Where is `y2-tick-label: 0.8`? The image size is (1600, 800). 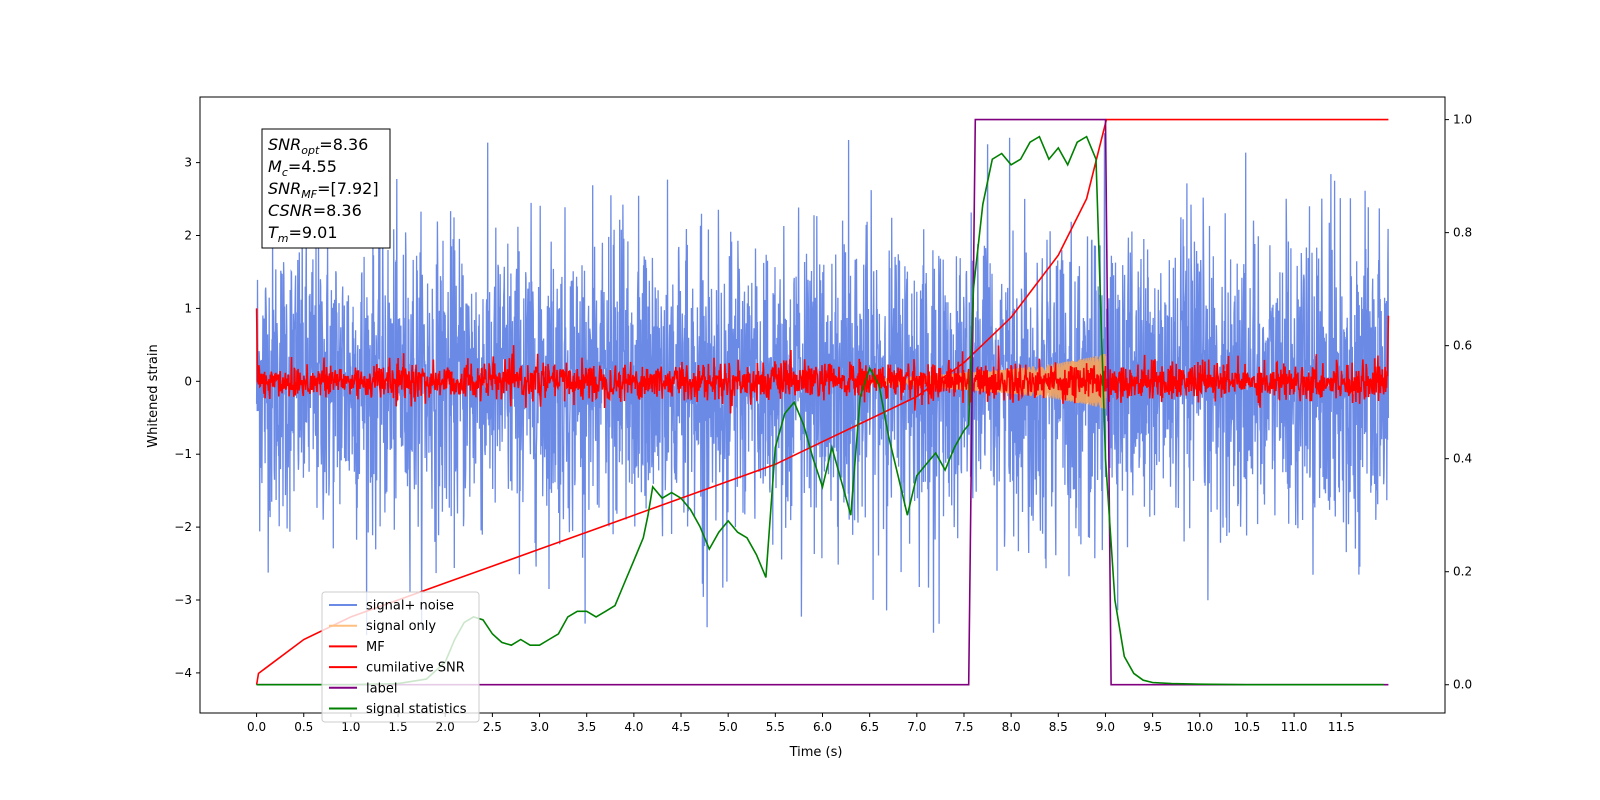 y2-tick-label: 0.8 is located at coordinates (1462, 233).